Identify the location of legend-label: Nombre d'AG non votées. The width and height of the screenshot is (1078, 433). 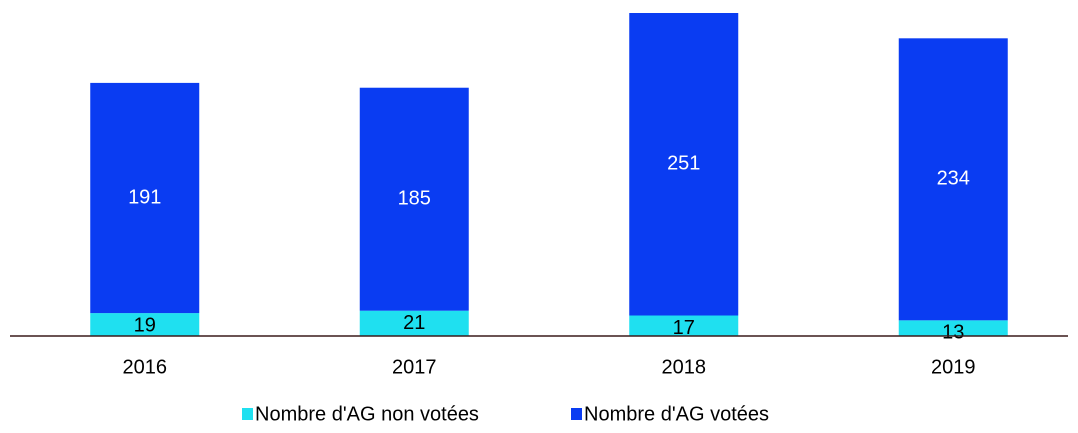
(367, 414).